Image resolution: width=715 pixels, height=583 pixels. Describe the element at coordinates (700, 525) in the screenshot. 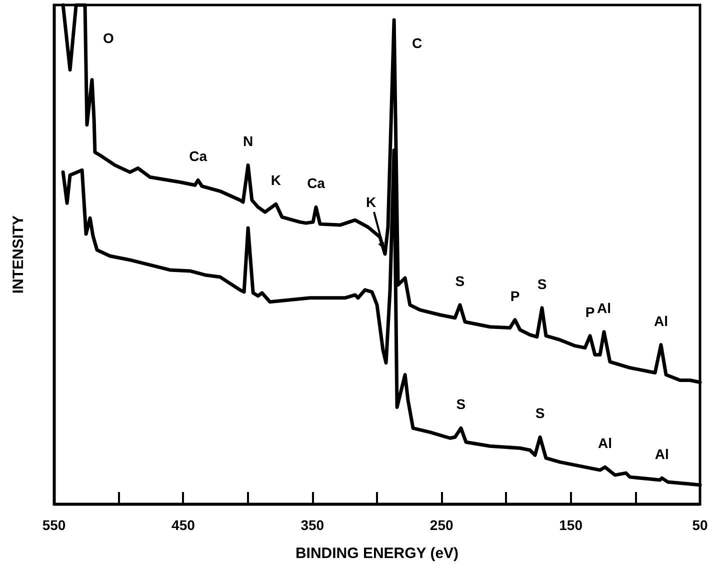

I see `x-tick-label: 50` at that location.